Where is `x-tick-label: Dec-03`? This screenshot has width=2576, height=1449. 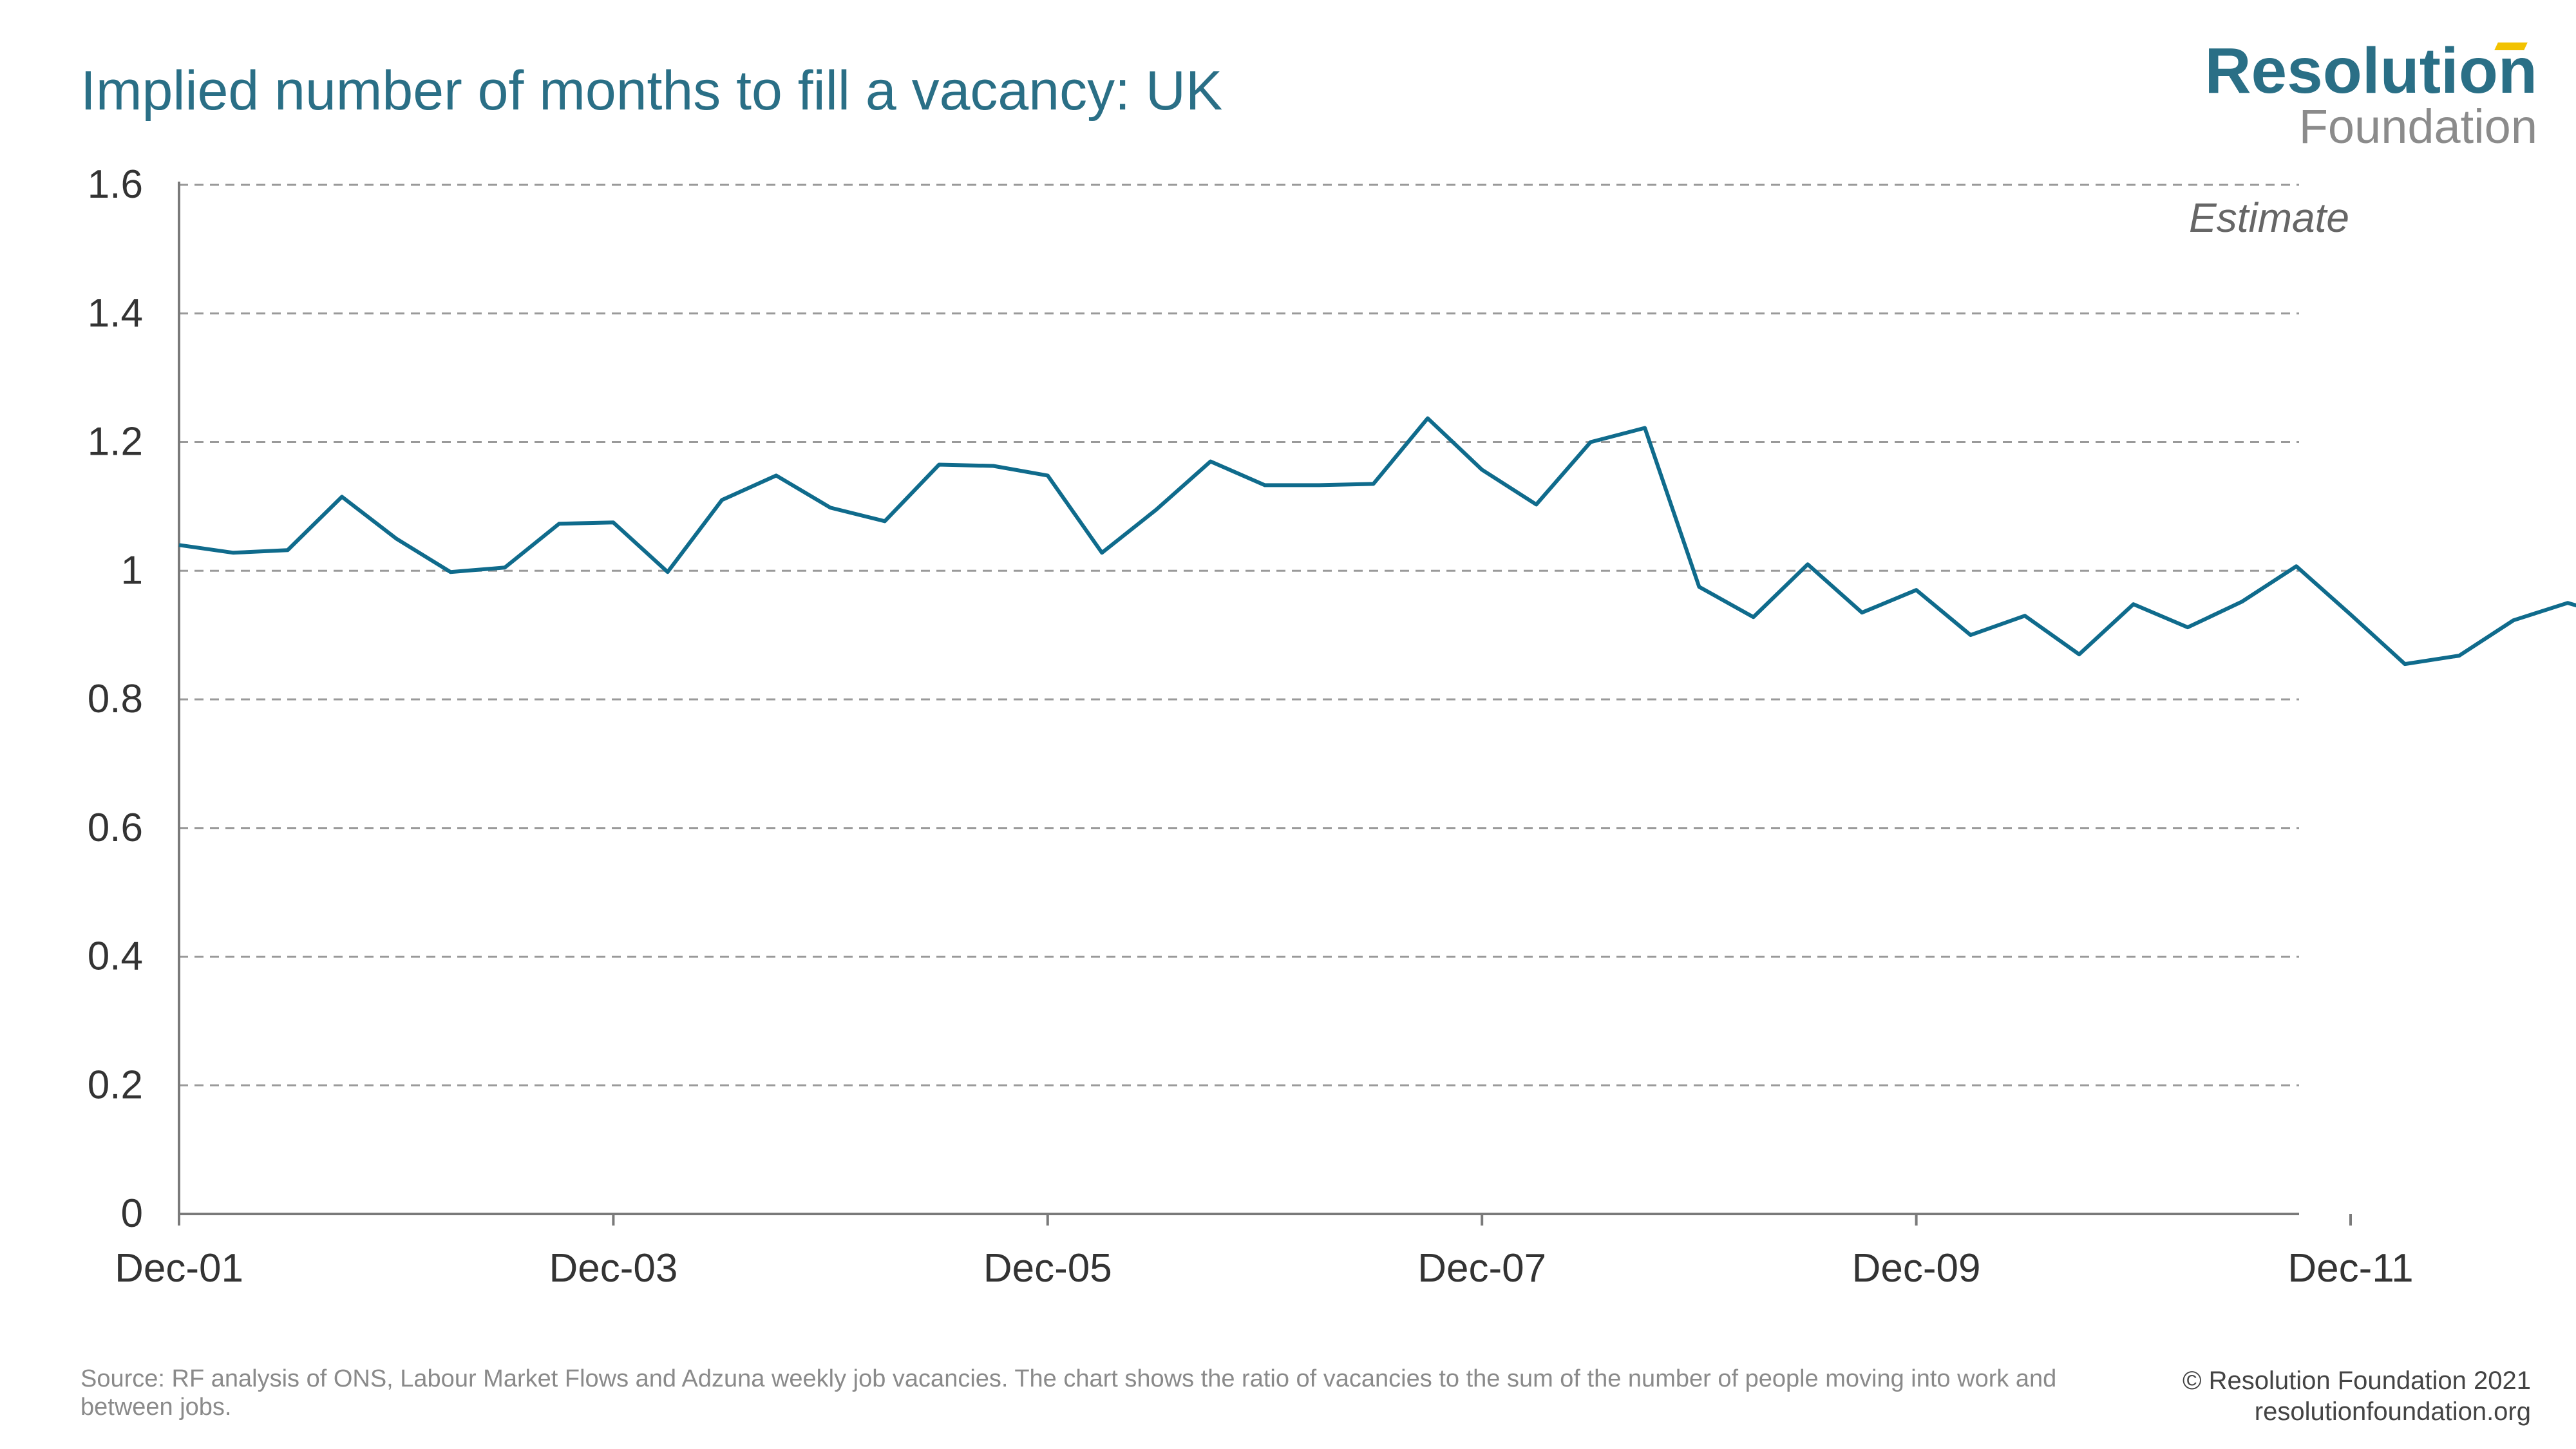
x-tick-label: Dec-03 is located at coordinates (613, 1268).